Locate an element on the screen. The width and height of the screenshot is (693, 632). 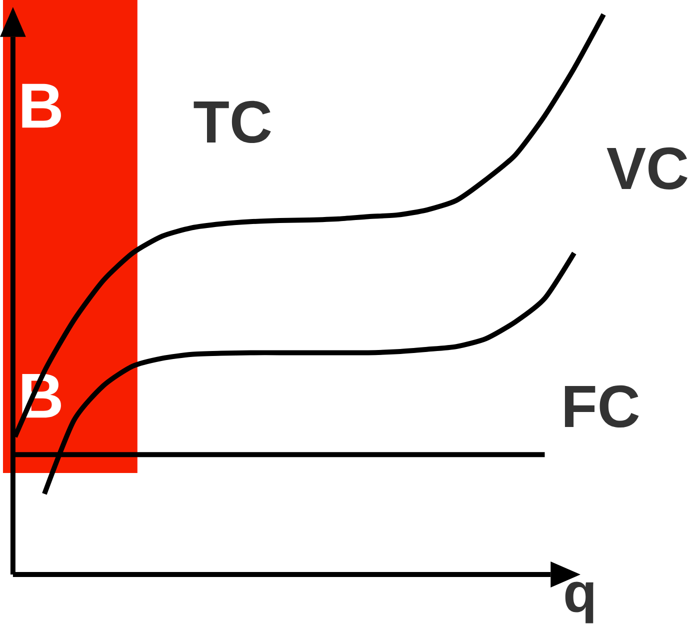
x-axis-title: q is located at coordinates (579, 603).